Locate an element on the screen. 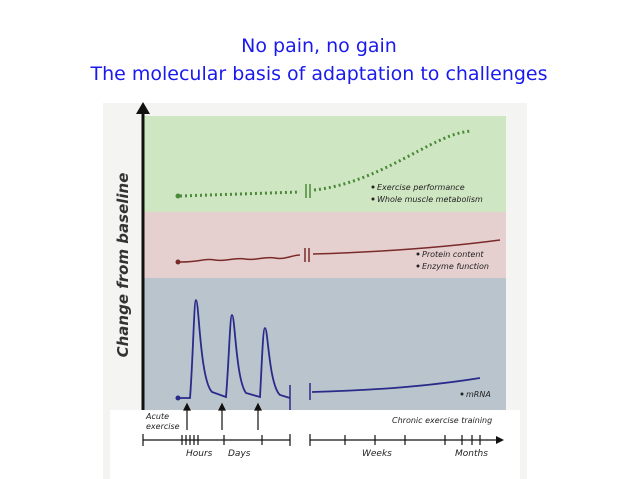  exercise-arrows is located at coordinates (222, 416).